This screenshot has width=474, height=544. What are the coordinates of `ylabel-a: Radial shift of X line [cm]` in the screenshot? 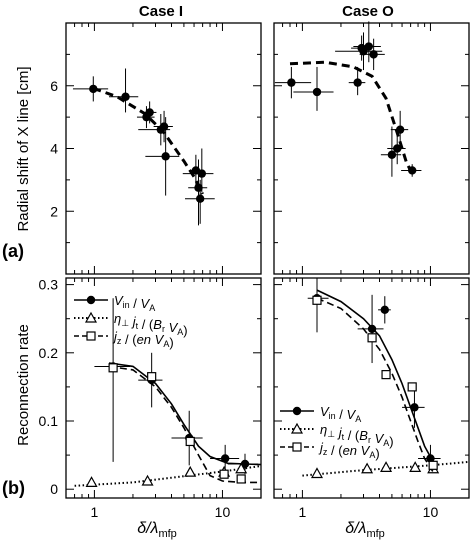 It's located at (23, 148).